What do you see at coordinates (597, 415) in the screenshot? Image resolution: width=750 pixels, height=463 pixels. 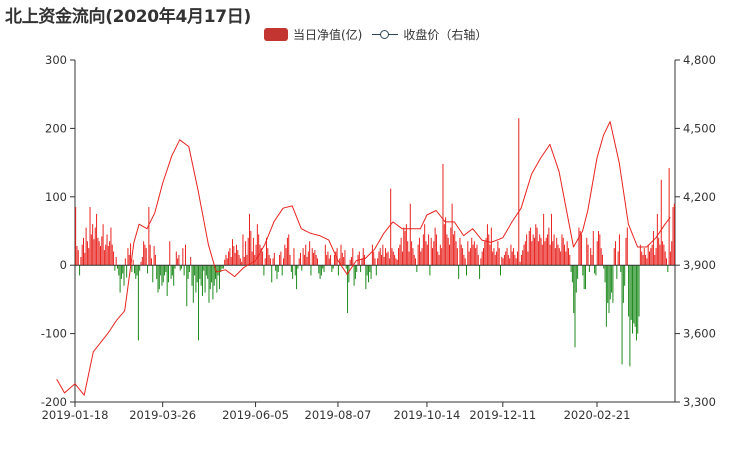 I see `x-tick-label: 2020-02-21` at bounding box center [597, 415].